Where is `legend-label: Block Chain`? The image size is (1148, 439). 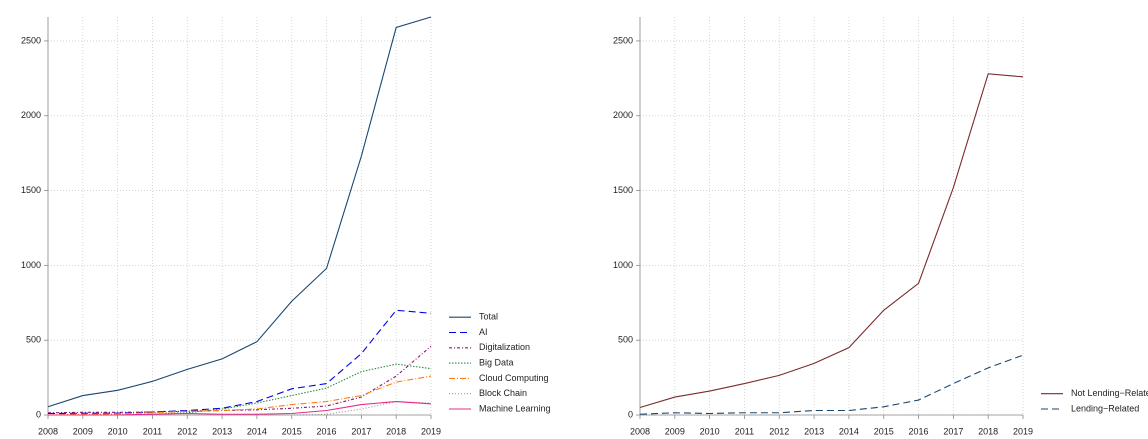 legend-label: Block Chain is located at coordinates (503, 393).